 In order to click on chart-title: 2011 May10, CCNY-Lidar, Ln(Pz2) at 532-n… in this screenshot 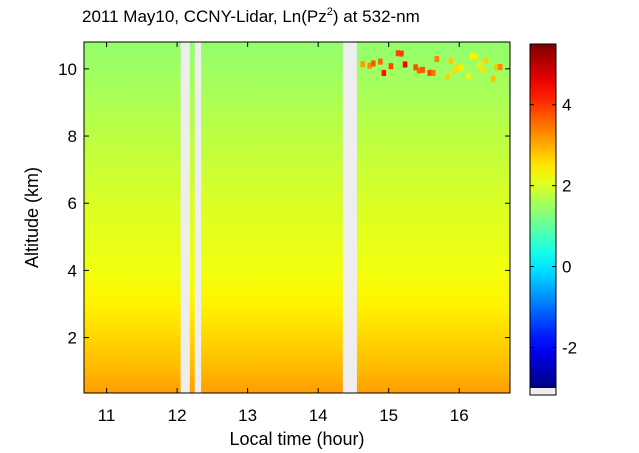, I will do `click(251, 16)`.